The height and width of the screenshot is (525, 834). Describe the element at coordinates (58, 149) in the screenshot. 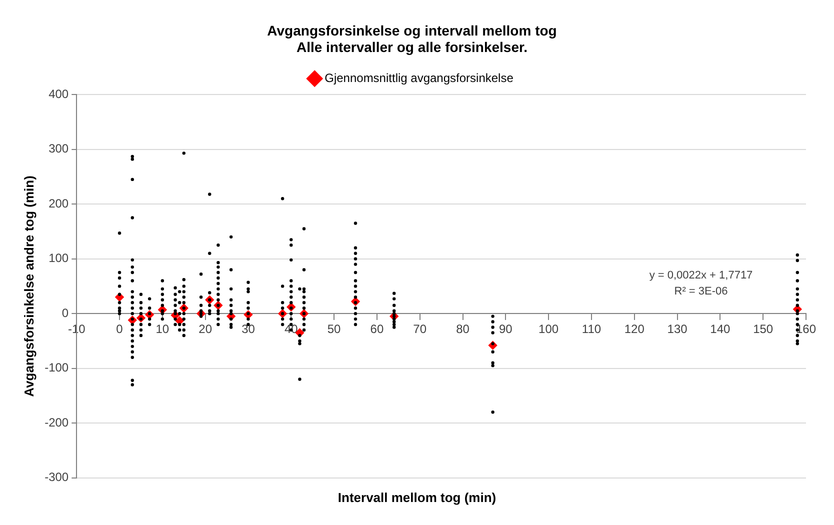

I see `y-tick-label: 300` at that location.